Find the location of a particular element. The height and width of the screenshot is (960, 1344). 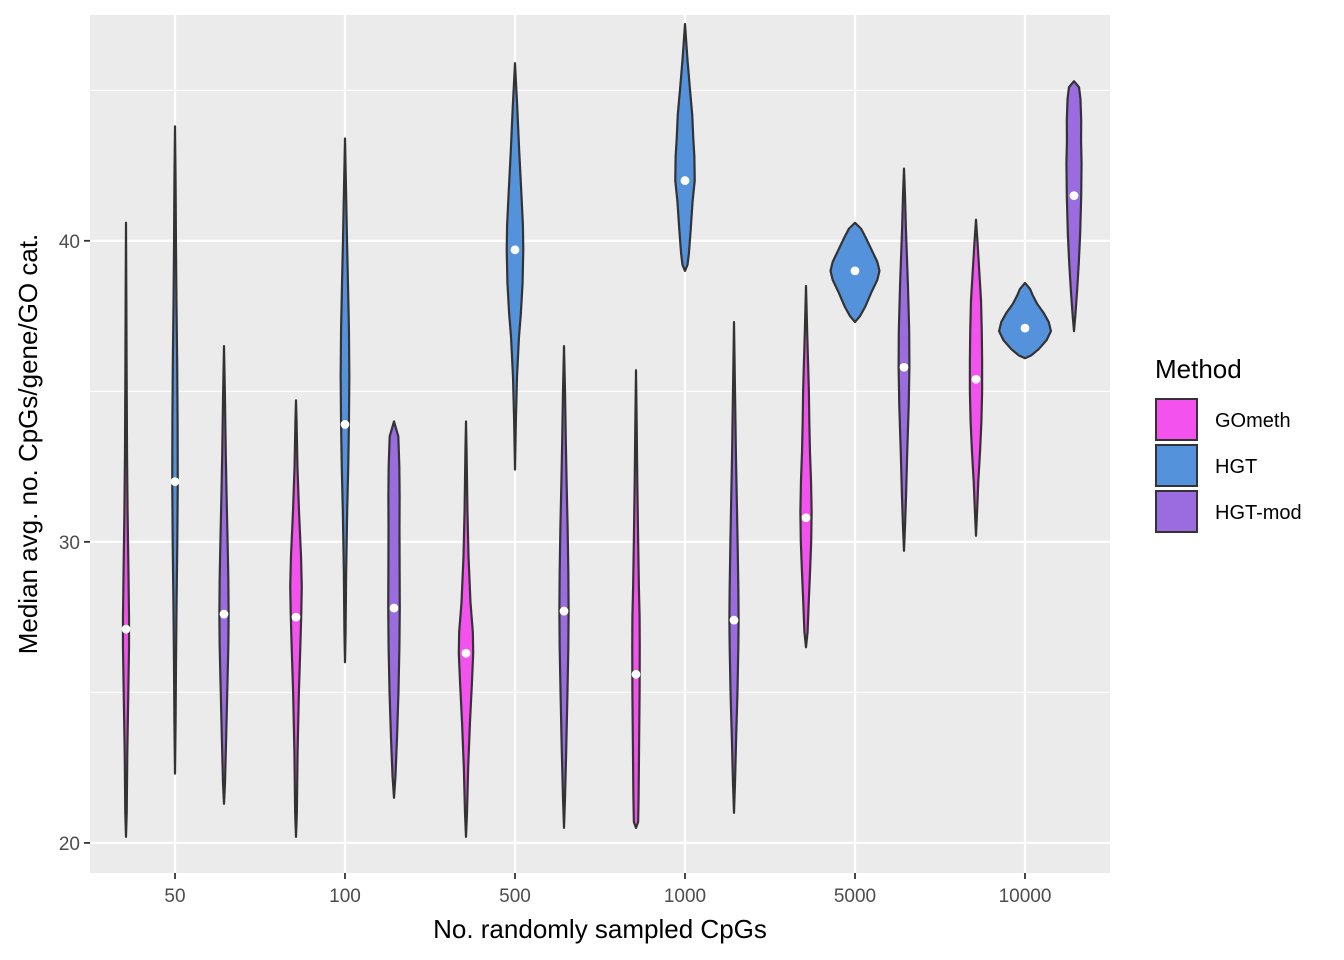

y-tick-label: 20 is located at coordinates (69, 844).